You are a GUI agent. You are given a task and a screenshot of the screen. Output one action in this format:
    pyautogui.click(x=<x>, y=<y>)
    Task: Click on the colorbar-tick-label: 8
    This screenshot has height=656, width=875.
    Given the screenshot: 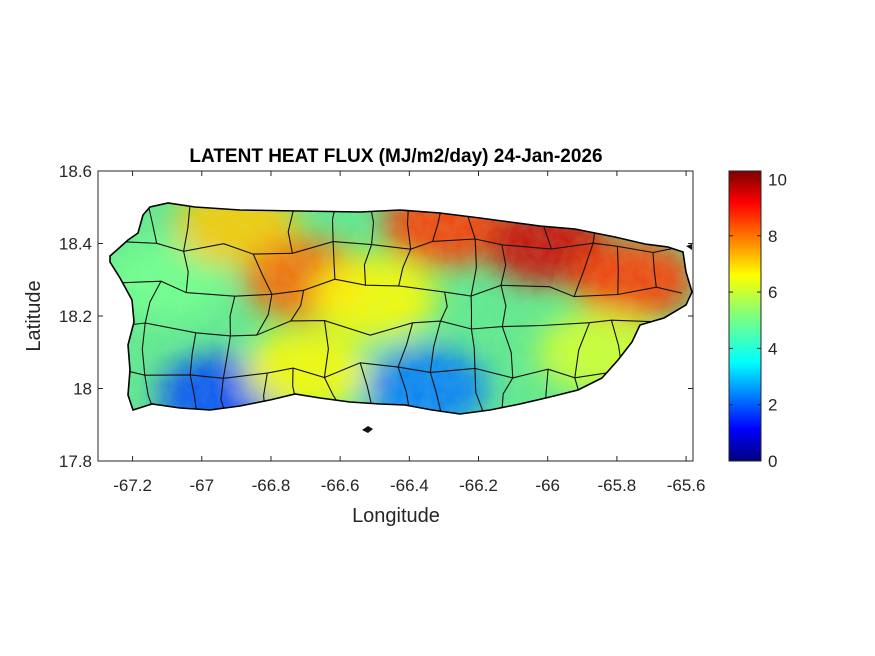 What is the action you would take?
    pyautogui.click(x=772, y=236)
    